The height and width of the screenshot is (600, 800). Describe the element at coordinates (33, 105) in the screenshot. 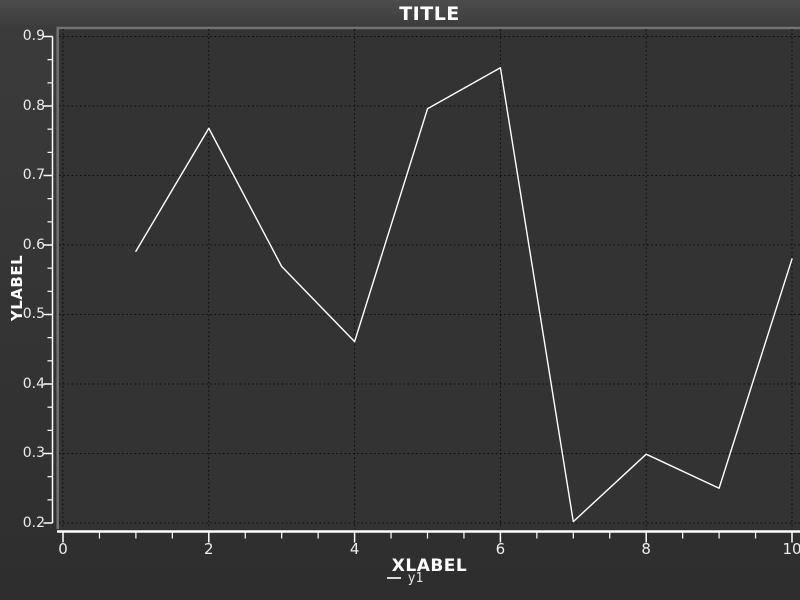

I see `y-tick-label: 0.8` at that location.